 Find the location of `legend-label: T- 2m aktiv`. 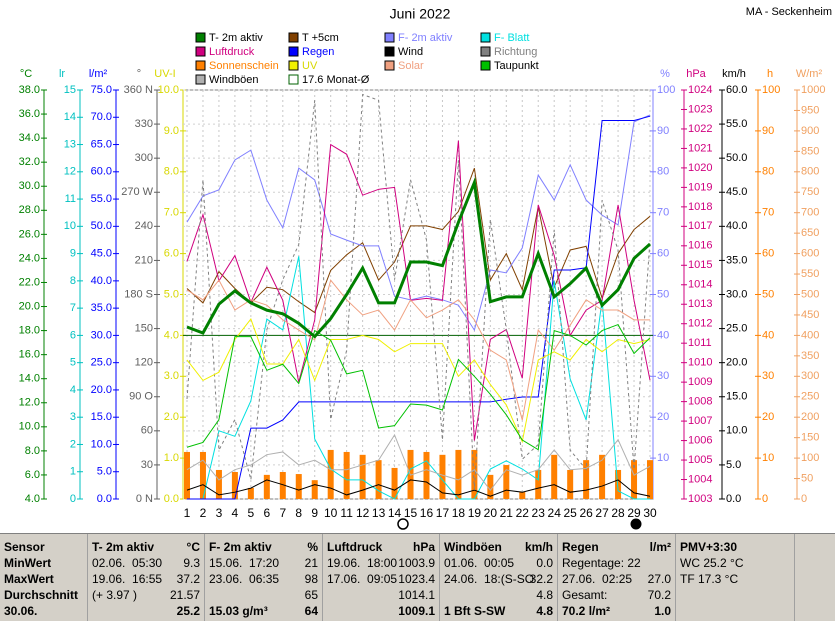

legend-label: T- 2m aktiv is located at coordinates (236, 38).